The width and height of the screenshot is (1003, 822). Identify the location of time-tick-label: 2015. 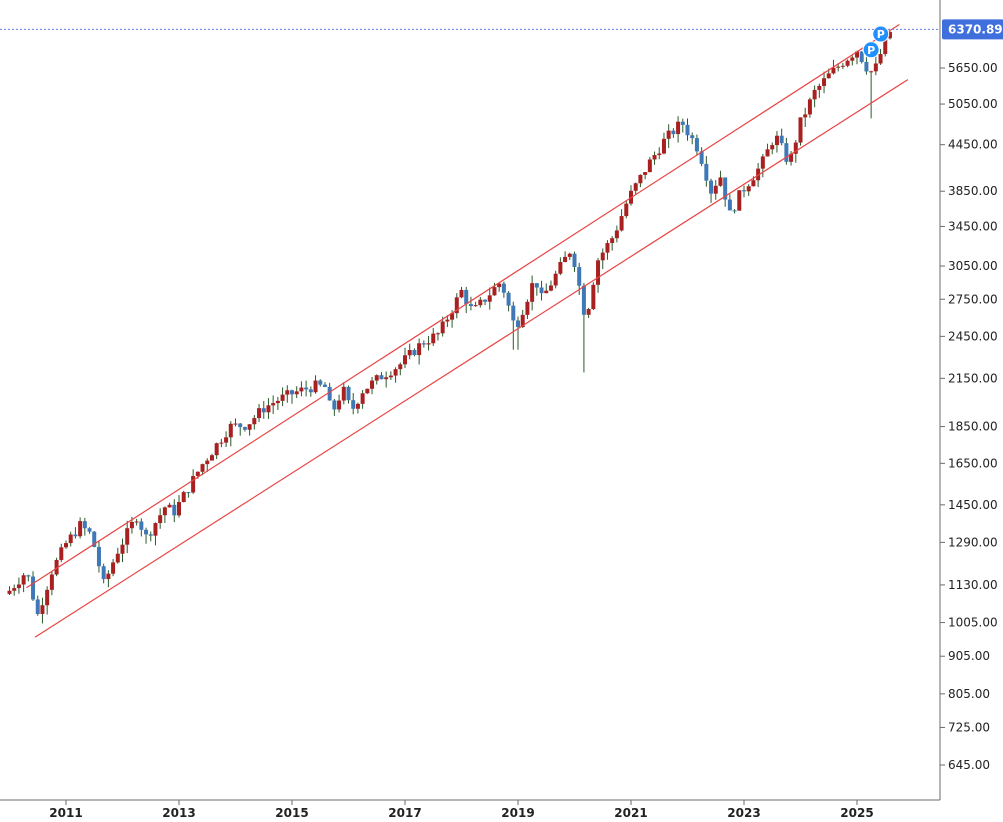
(291, 813).